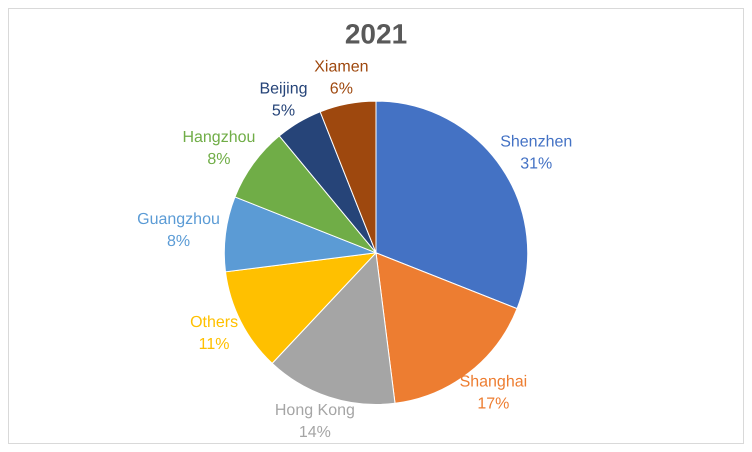 The image size is (752, 452). What do you see at coordinates (314, 433) in the screenshot?
I see `data-label: 14%` at bounding box center [314, 433].